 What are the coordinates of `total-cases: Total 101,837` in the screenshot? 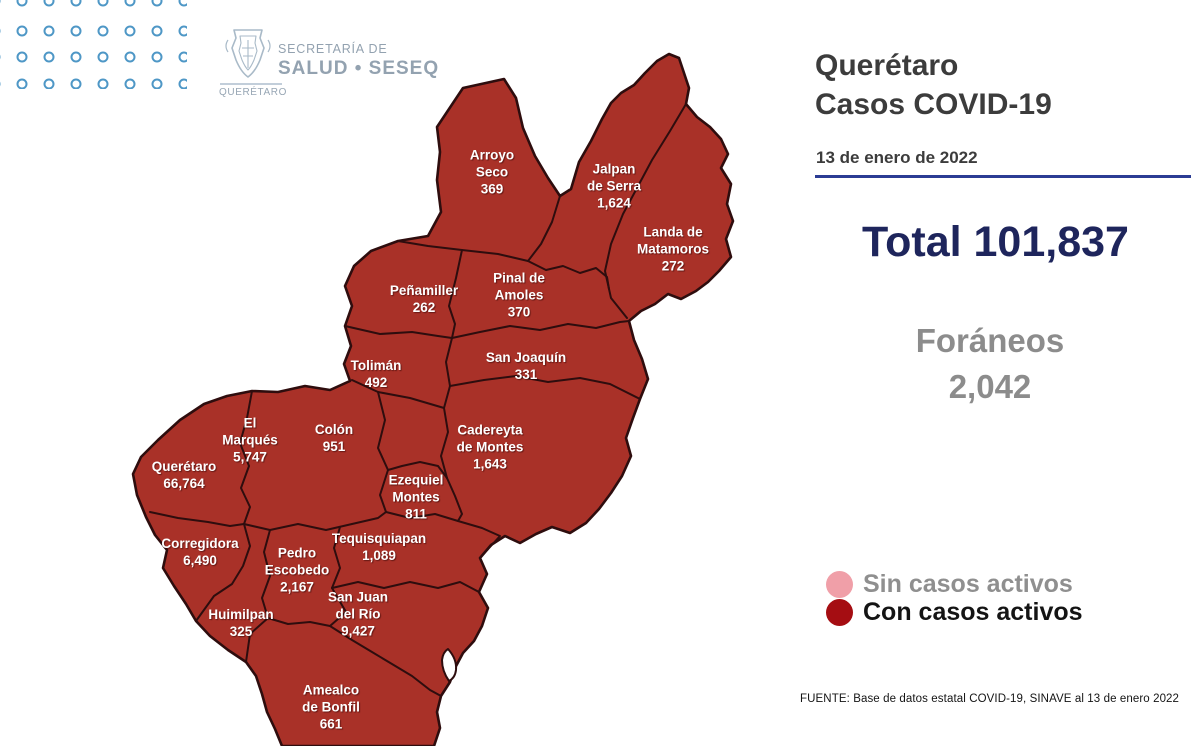 It's located at (995, 242).